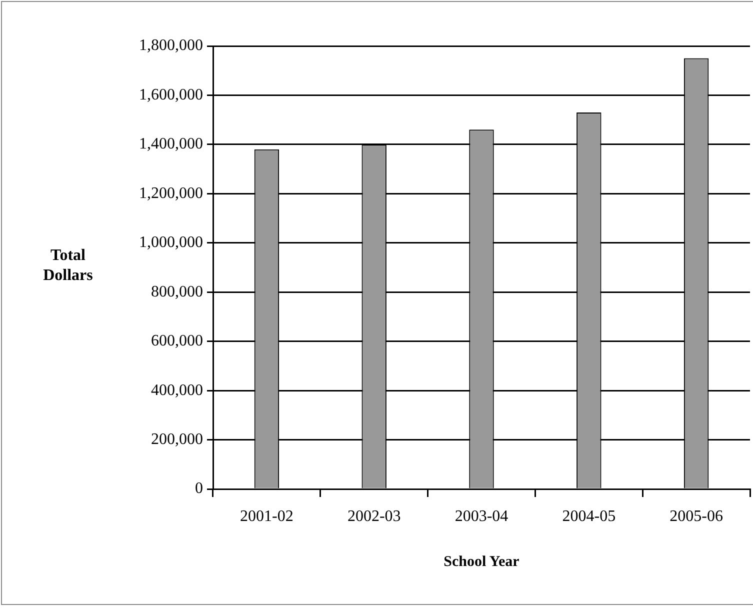 The image size is (753, 609). Describe the element at coordinates (267, 516) in the screenshot. I see `x-tick-label: 2001-02` at that location.